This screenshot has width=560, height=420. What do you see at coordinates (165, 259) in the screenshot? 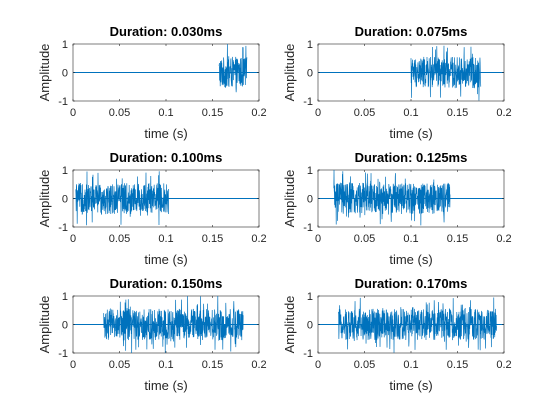
I see `subplot-3-xlabel: time (s)` at bounding box center [165, 259].